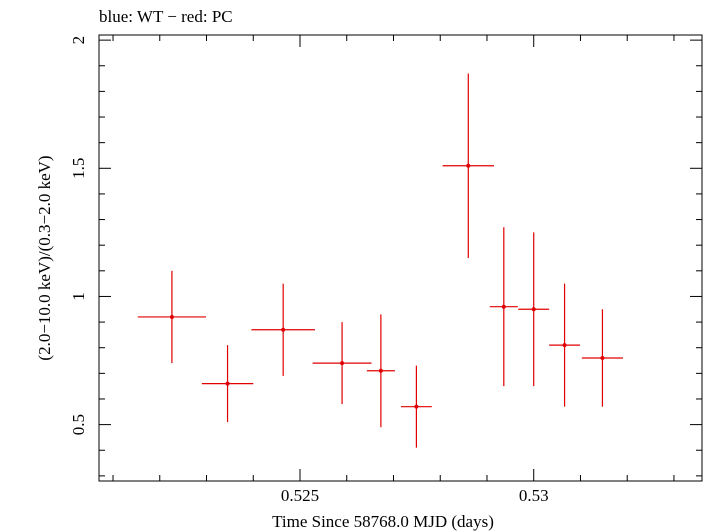 The width and height of the screenshot is (705, 532). I want to click on x-tick-label: 0.525, so click(300, 495).